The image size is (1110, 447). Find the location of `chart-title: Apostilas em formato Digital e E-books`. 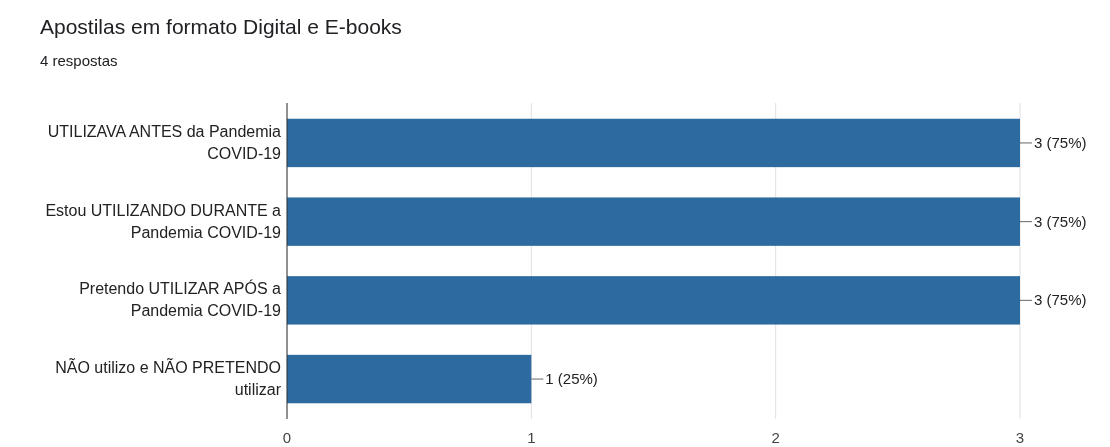

chart-title: Apostilas em formato Digital e E-books is located at coordinates (221, 26).